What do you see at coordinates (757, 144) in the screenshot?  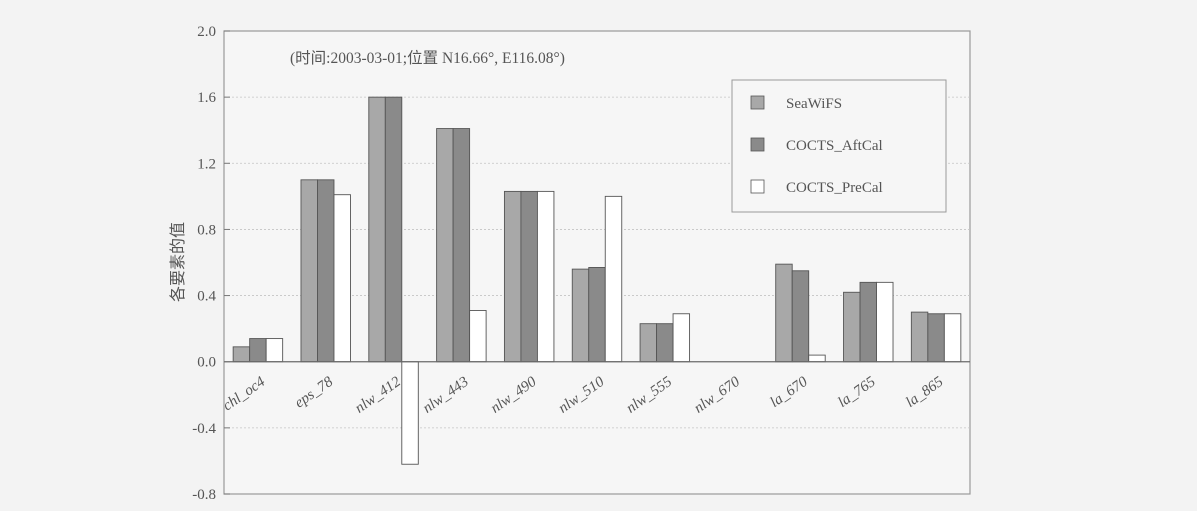 I see `legend-swatch-cocts-aftcal` at bounding box center [757, 144].